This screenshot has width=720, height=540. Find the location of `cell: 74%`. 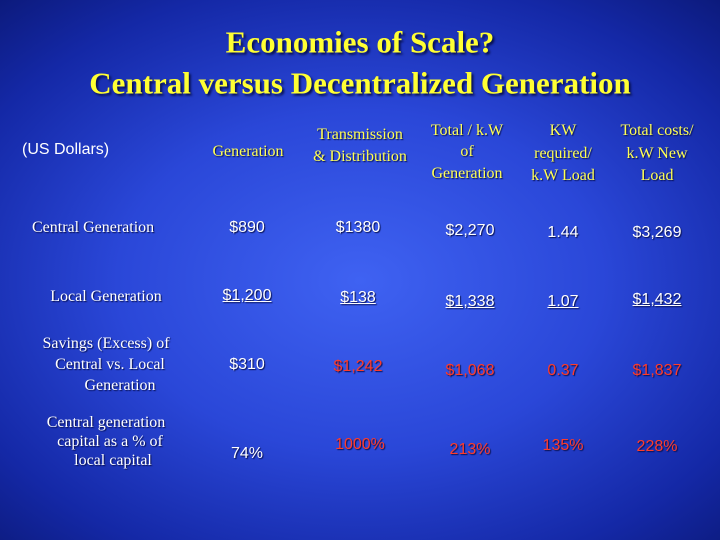

cell: 74% is located at coordinates (247, 453).